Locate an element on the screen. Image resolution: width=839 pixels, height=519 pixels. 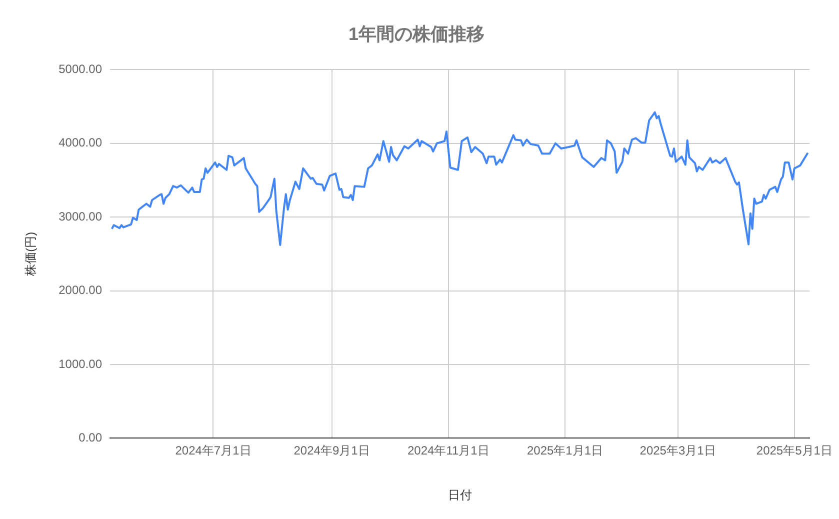
y-tick-label: 5000.00 is located at coordinates (80, 69).